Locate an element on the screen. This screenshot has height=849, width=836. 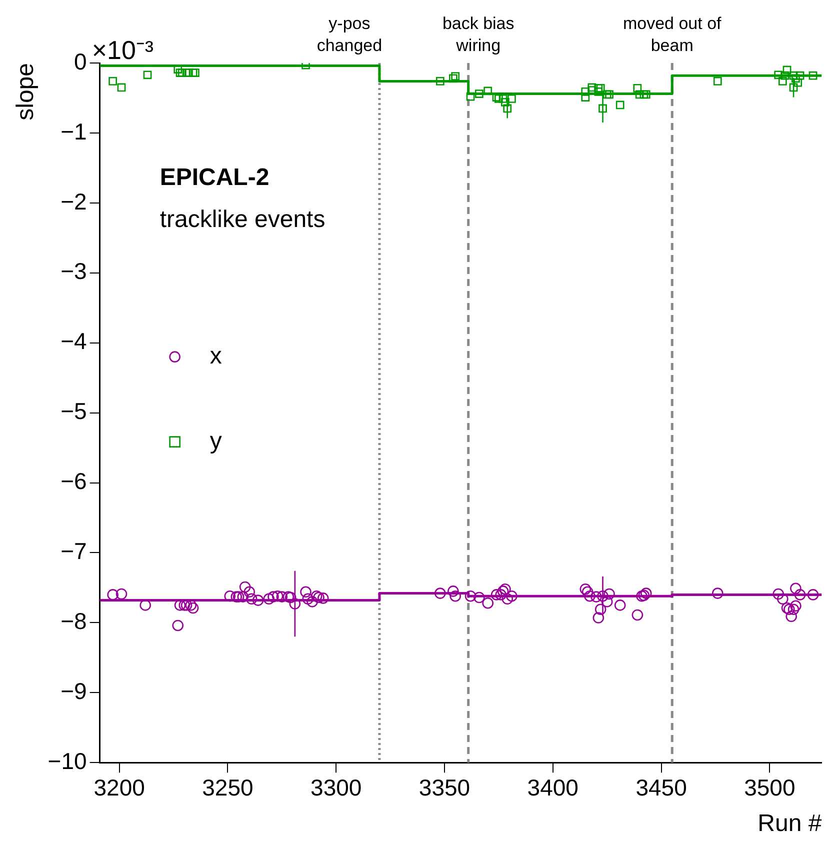
ref-line-label: moved out of beam is located at coordinates (672, 35).